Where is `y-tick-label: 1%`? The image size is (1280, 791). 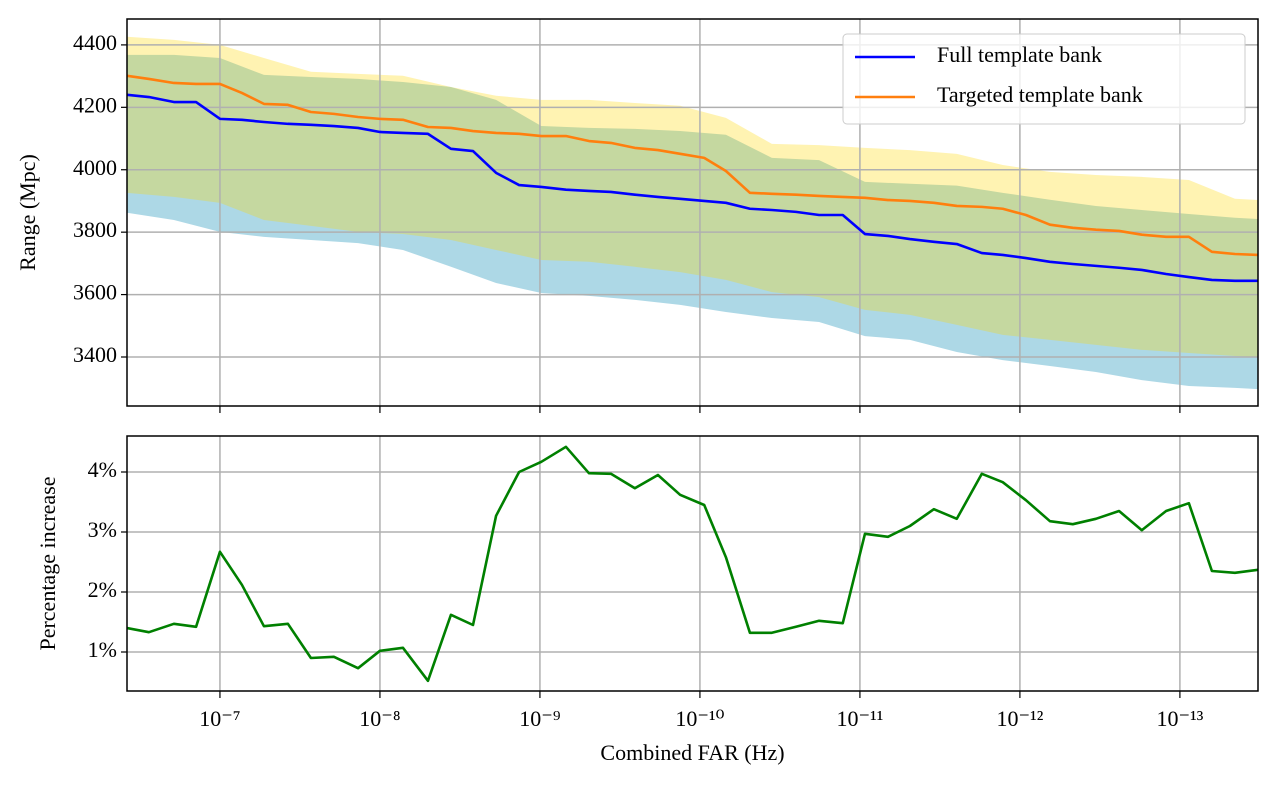 y-tick-label: 1% is located at coordinates (102, 649).